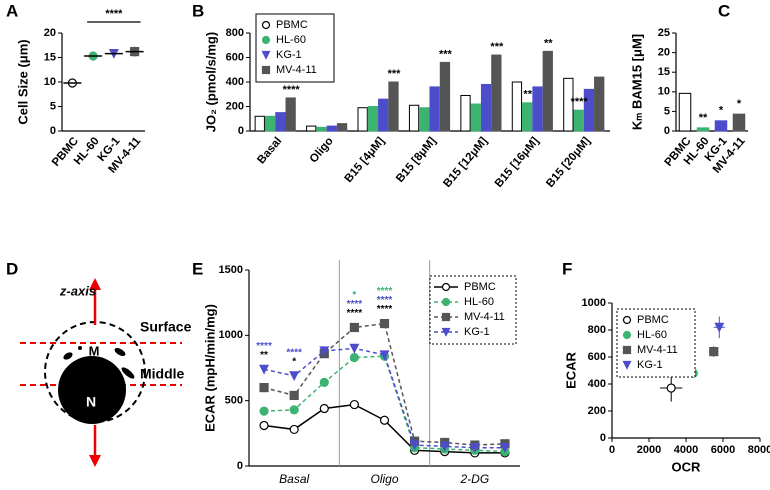 The width and height of the screenshot is (770, 490). Describe the element at coordinates (759, 450) in the screenshot. I see `x-tick-label: 8000` at that location.